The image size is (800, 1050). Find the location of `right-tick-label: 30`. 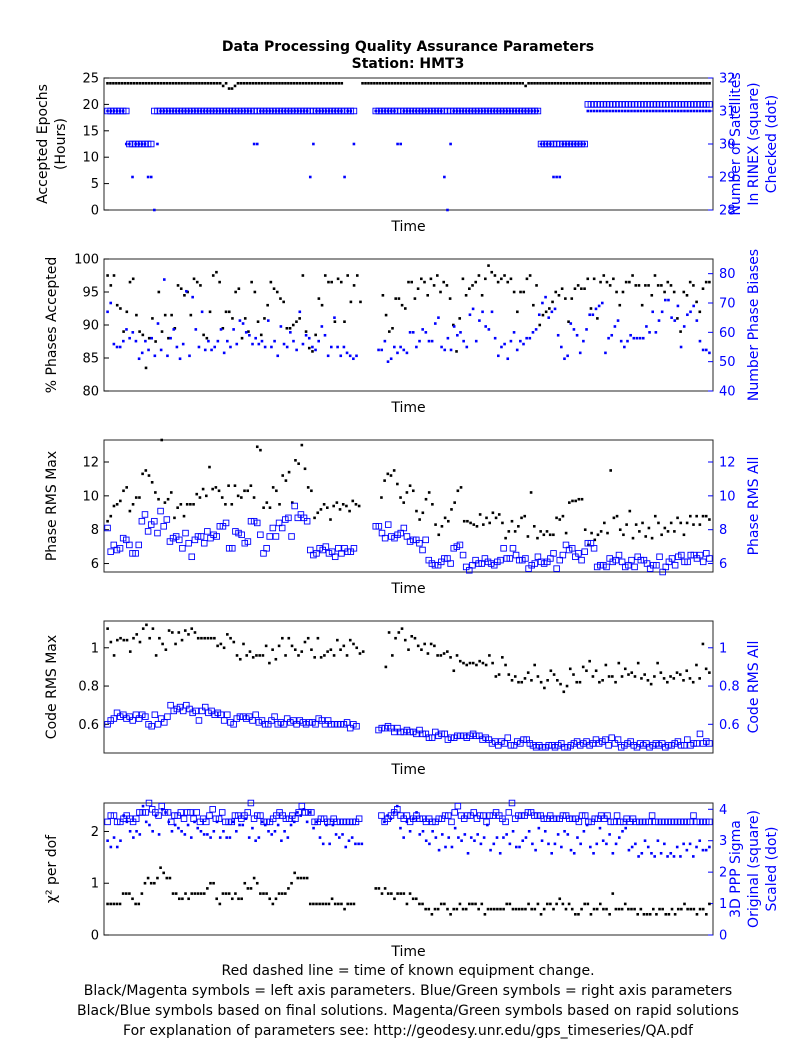

right-tick-label: 30 is located at coordinates (727, 145).